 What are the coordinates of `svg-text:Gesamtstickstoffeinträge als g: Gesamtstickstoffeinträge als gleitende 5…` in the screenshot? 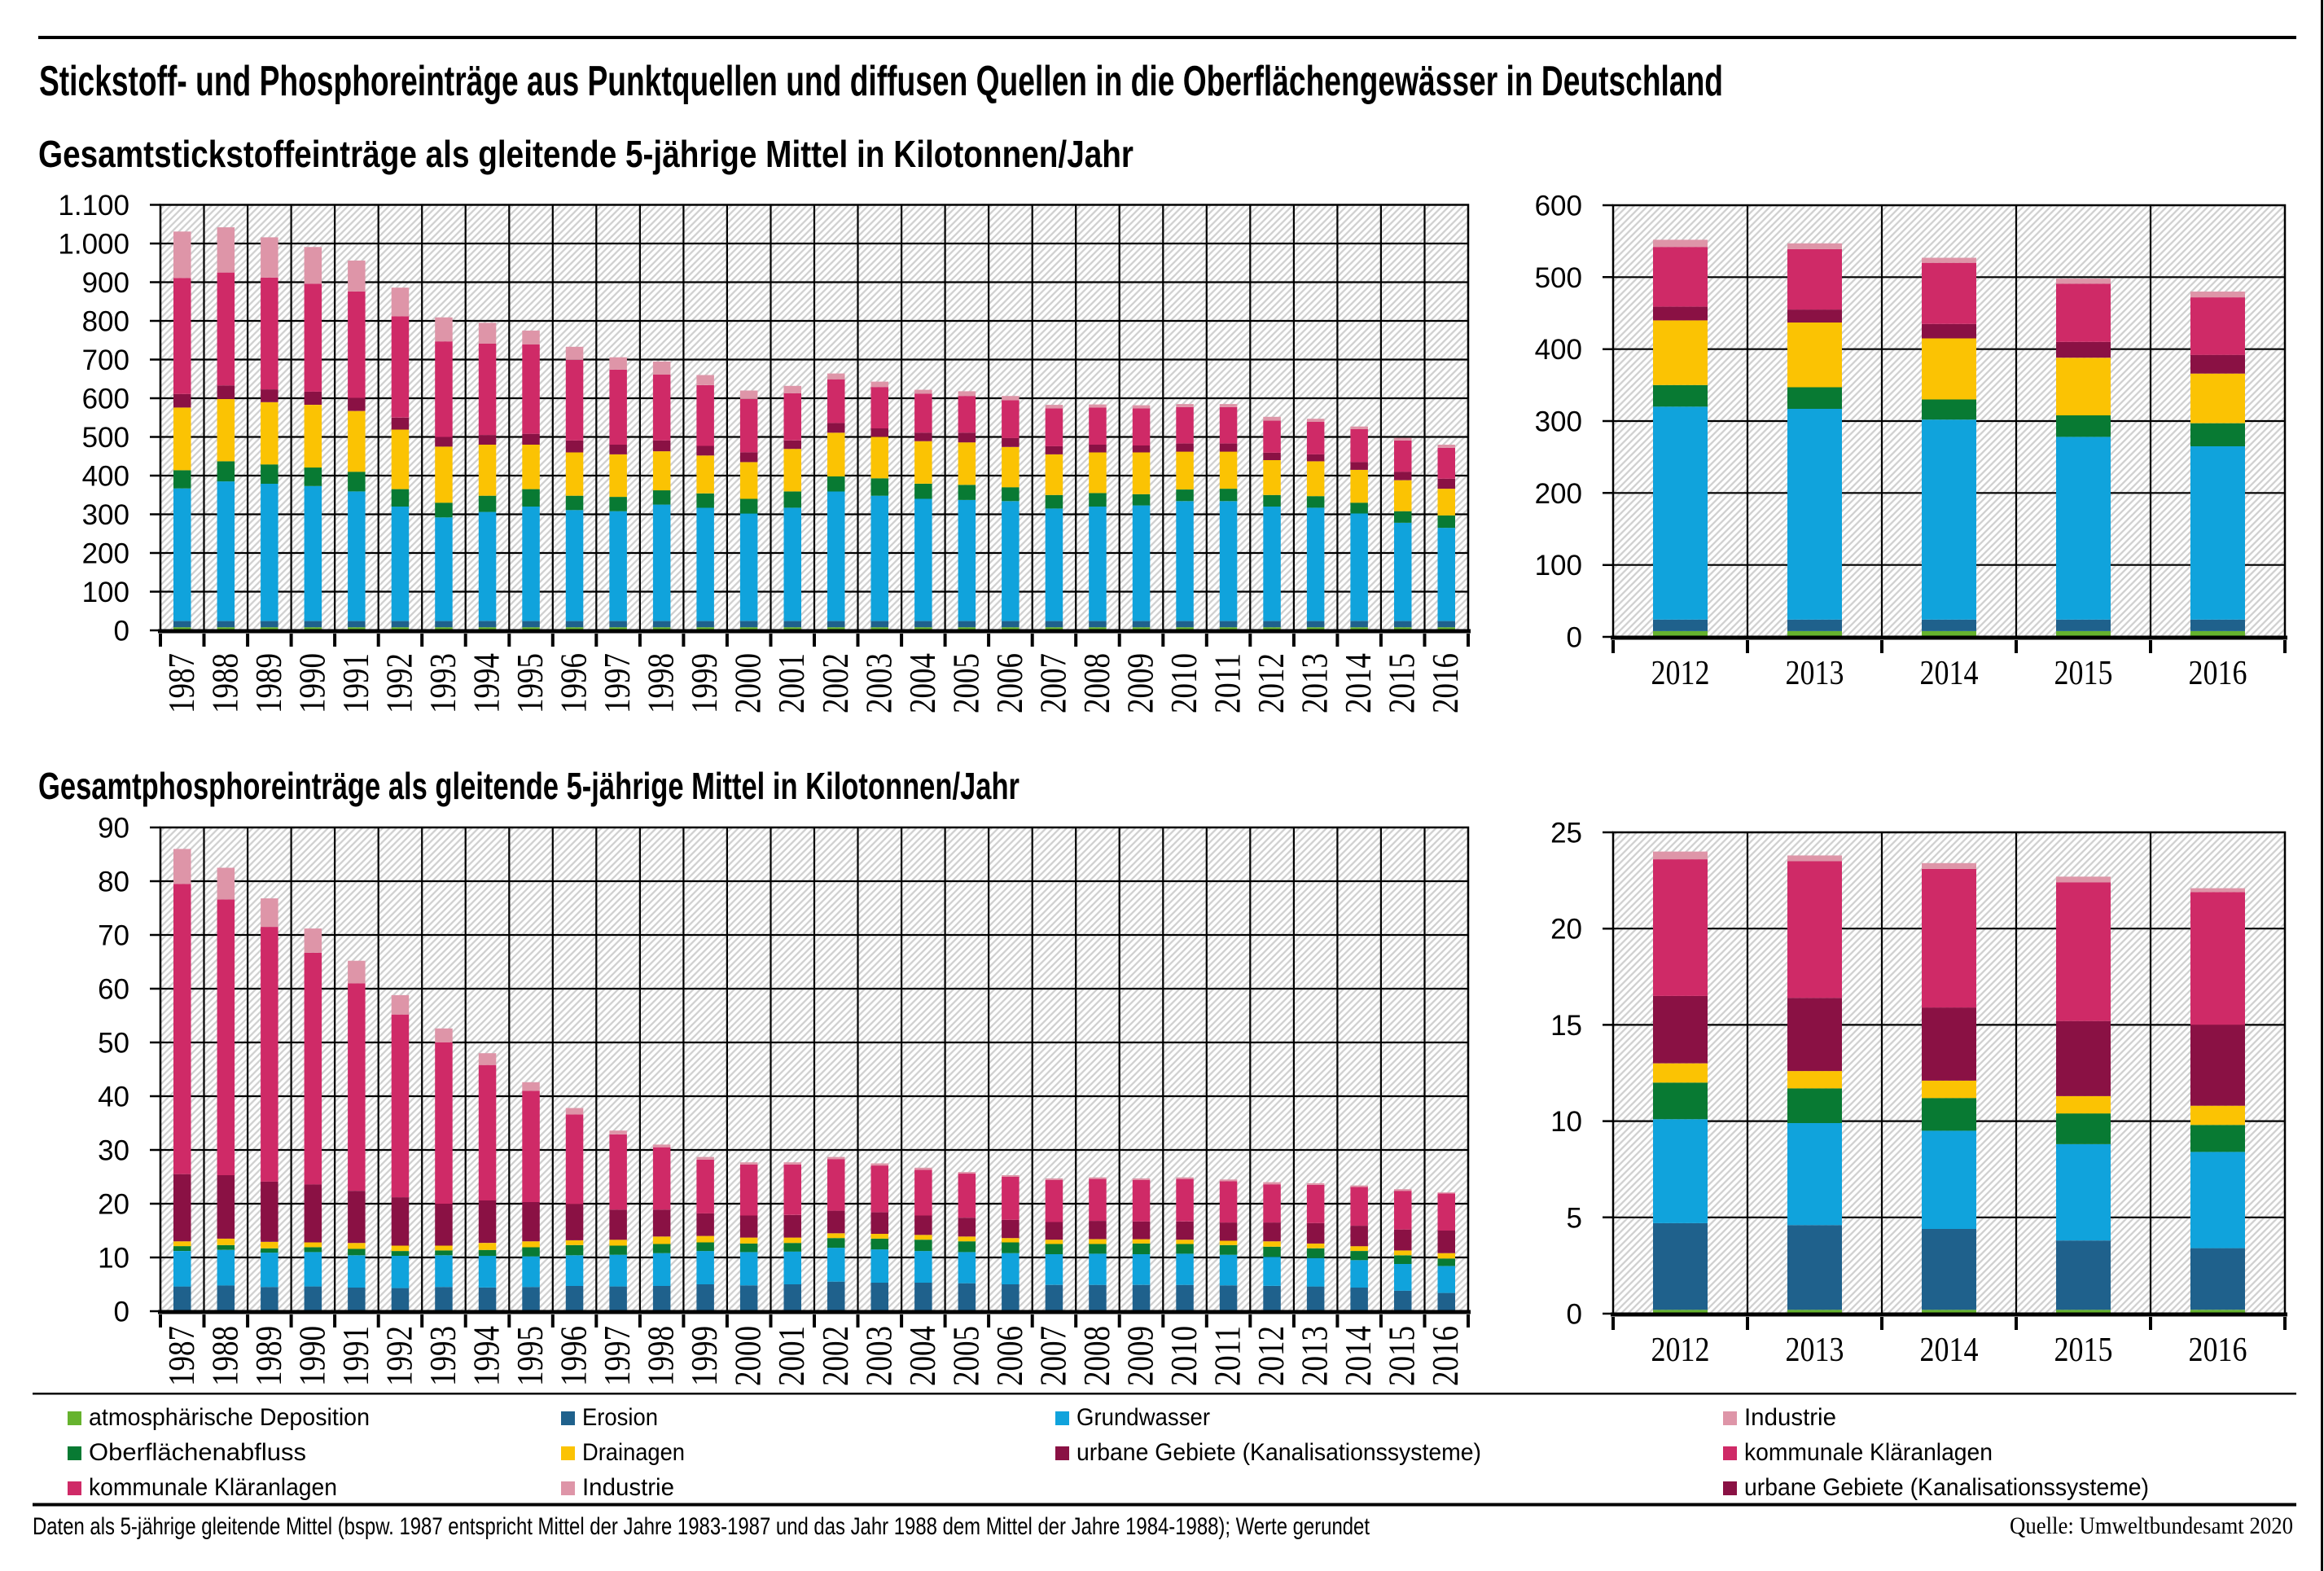 It's located at (585, 154).